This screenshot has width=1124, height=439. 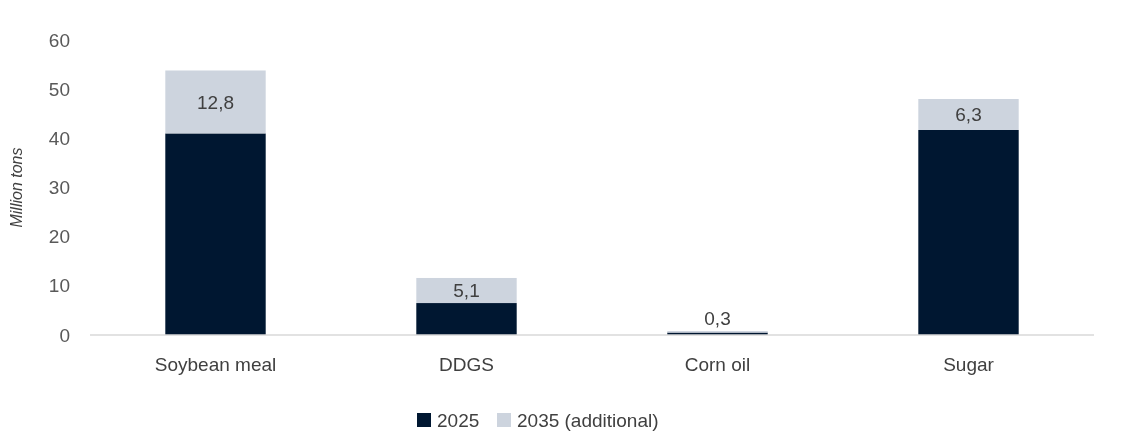 I want to click on y-tick-label: 20, so click(x=59, y=237).